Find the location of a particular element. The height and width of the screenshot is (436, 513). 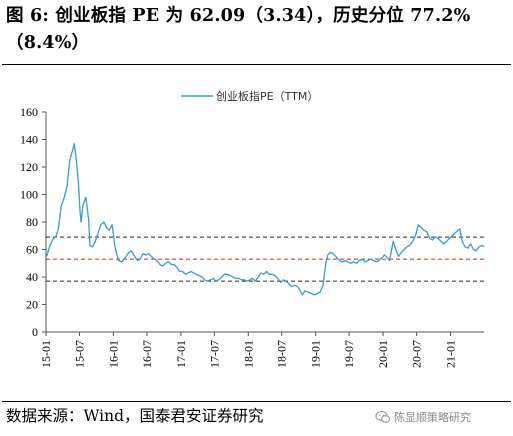

legend-label: 创业板指PE（TTM） is located at coordinates (267, 96).